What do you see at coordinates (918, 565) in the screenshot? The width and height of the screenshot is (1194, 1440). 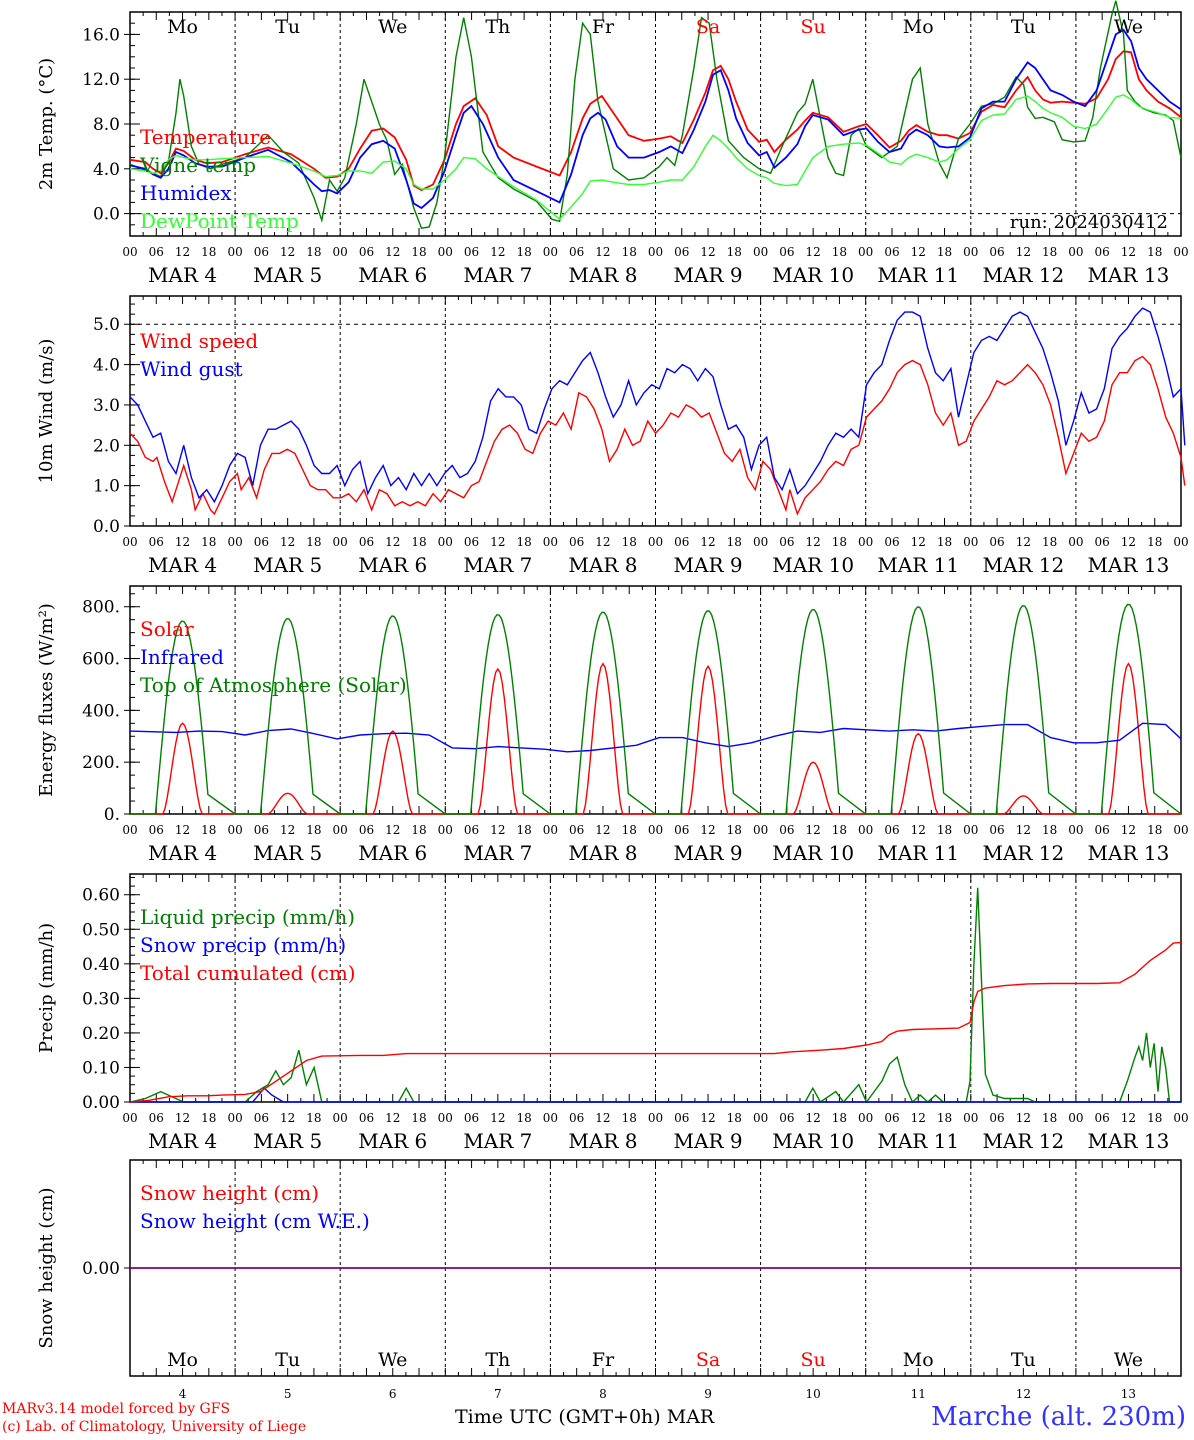 I see `date-label: MAR 11` at bounding box center [918, 565].